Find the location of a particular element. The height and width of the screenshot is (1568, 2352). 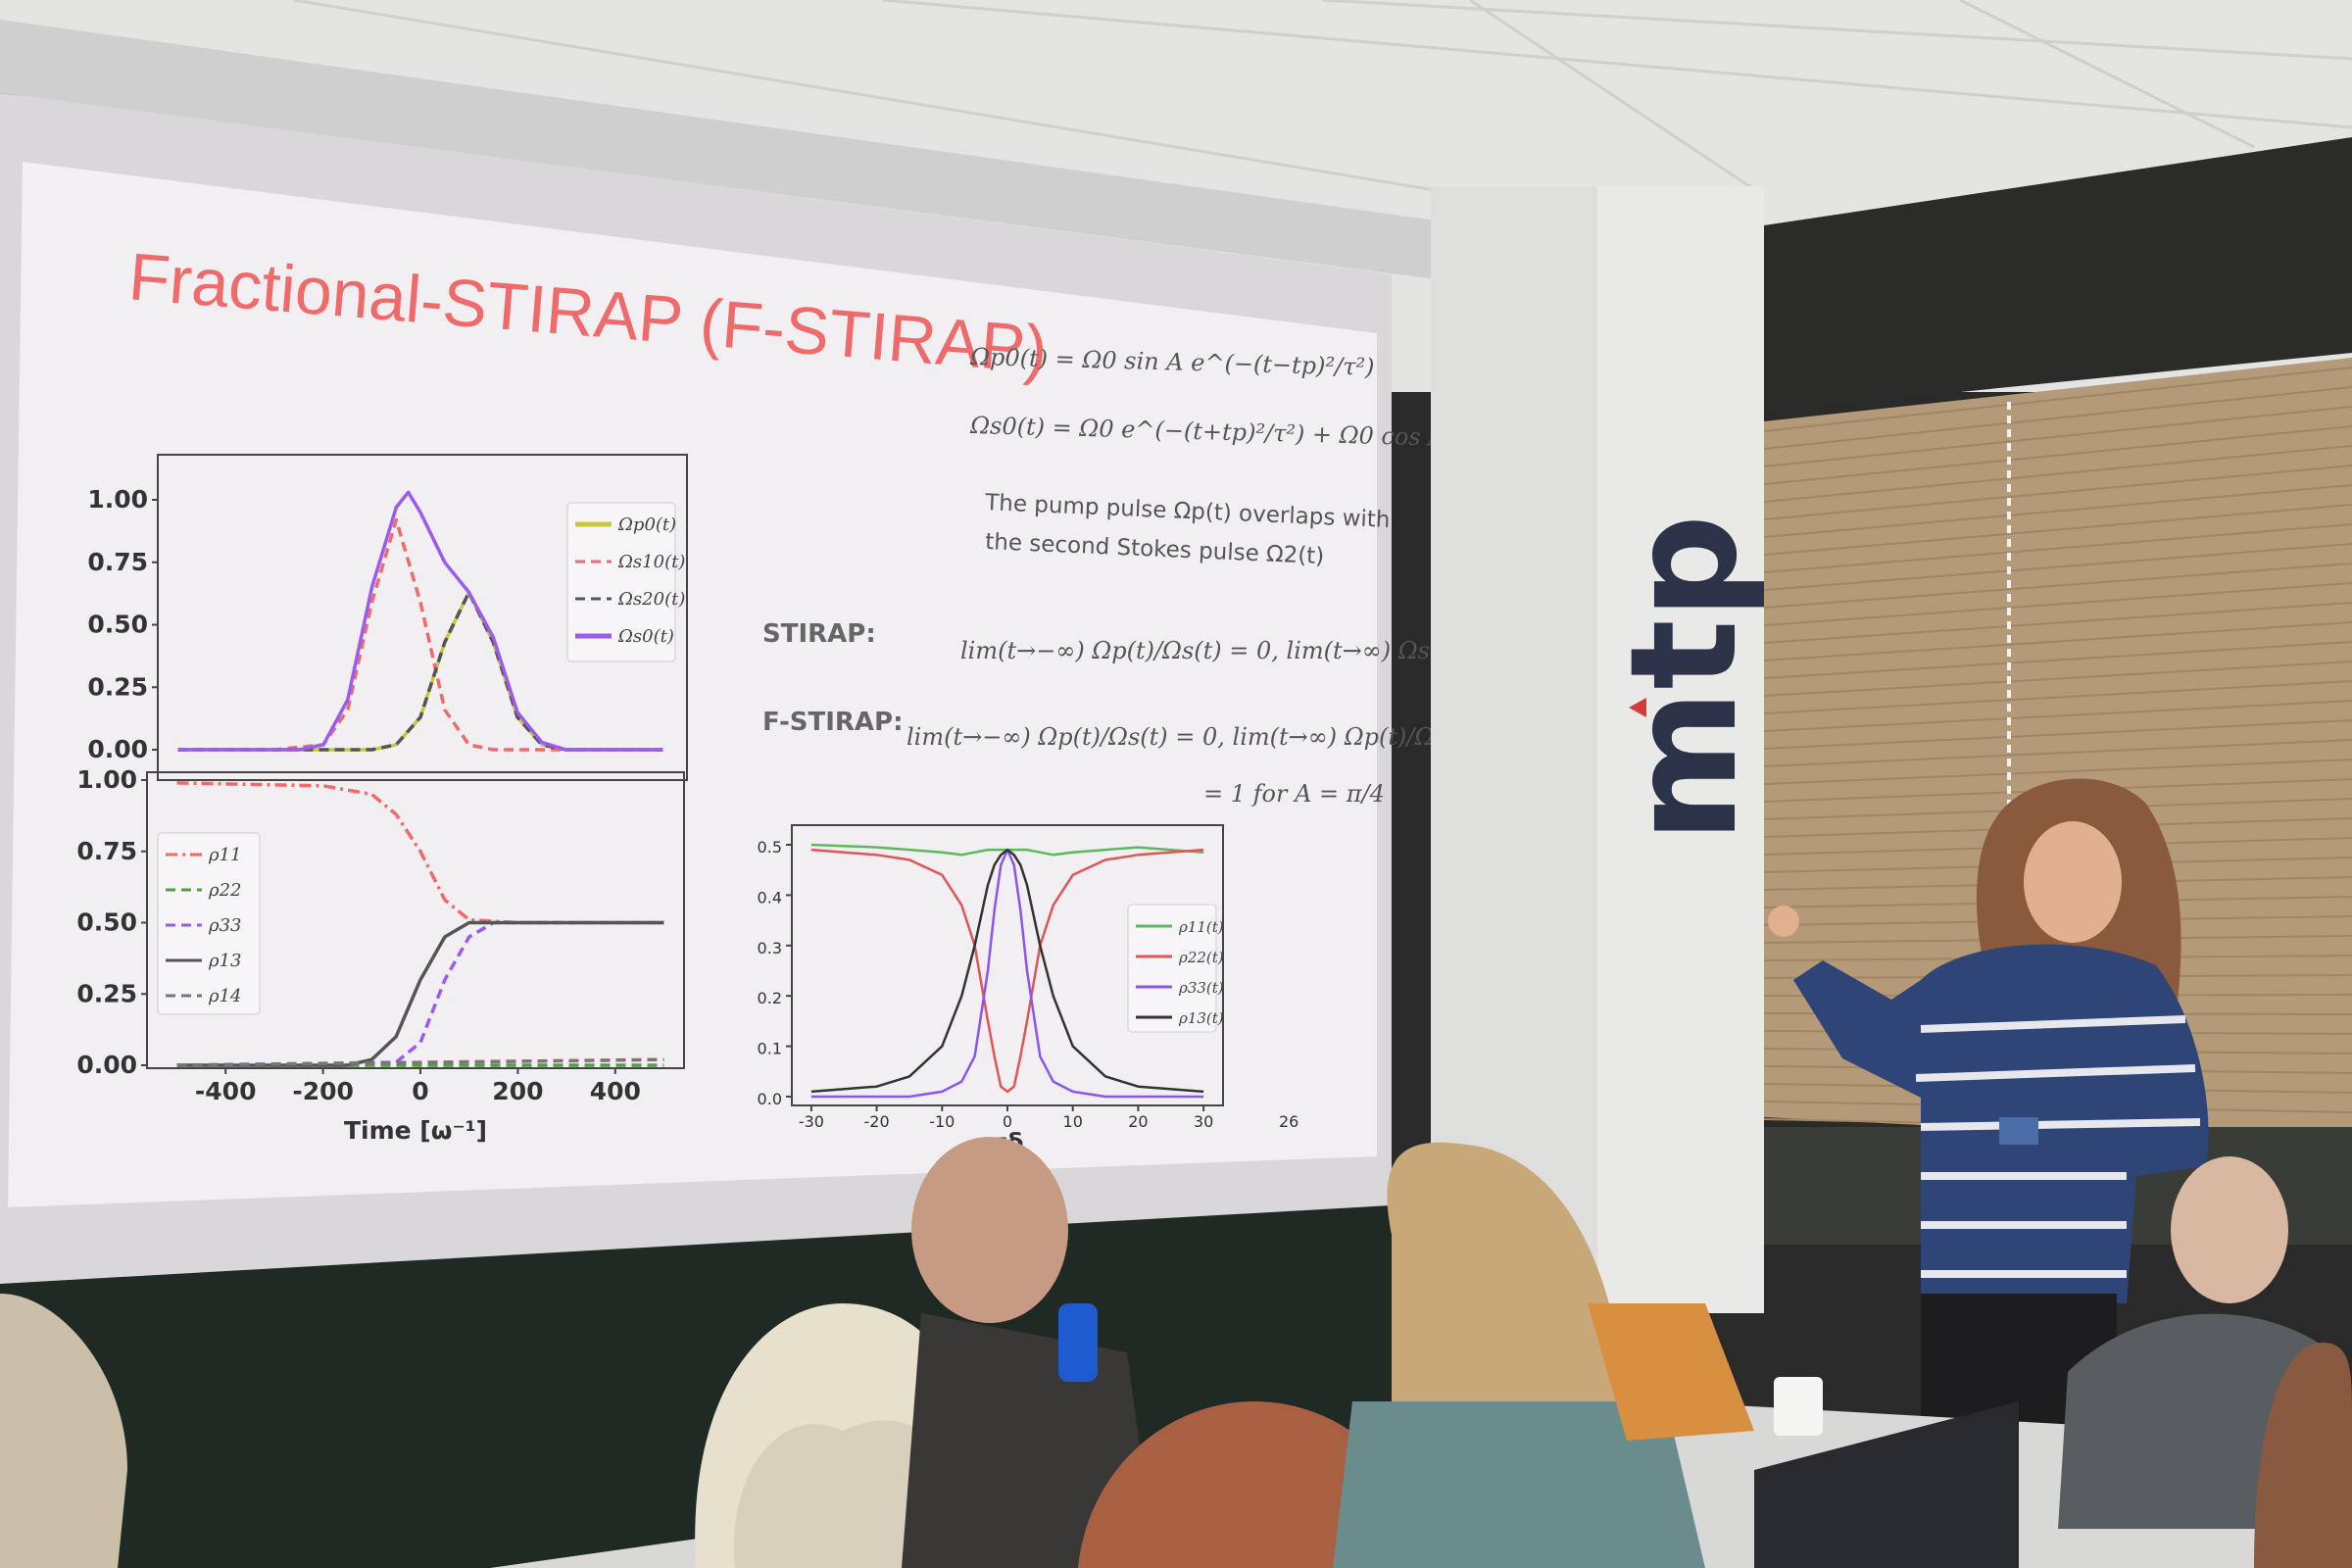

legend-label: ρ33 is located at coordinates (225, 925).